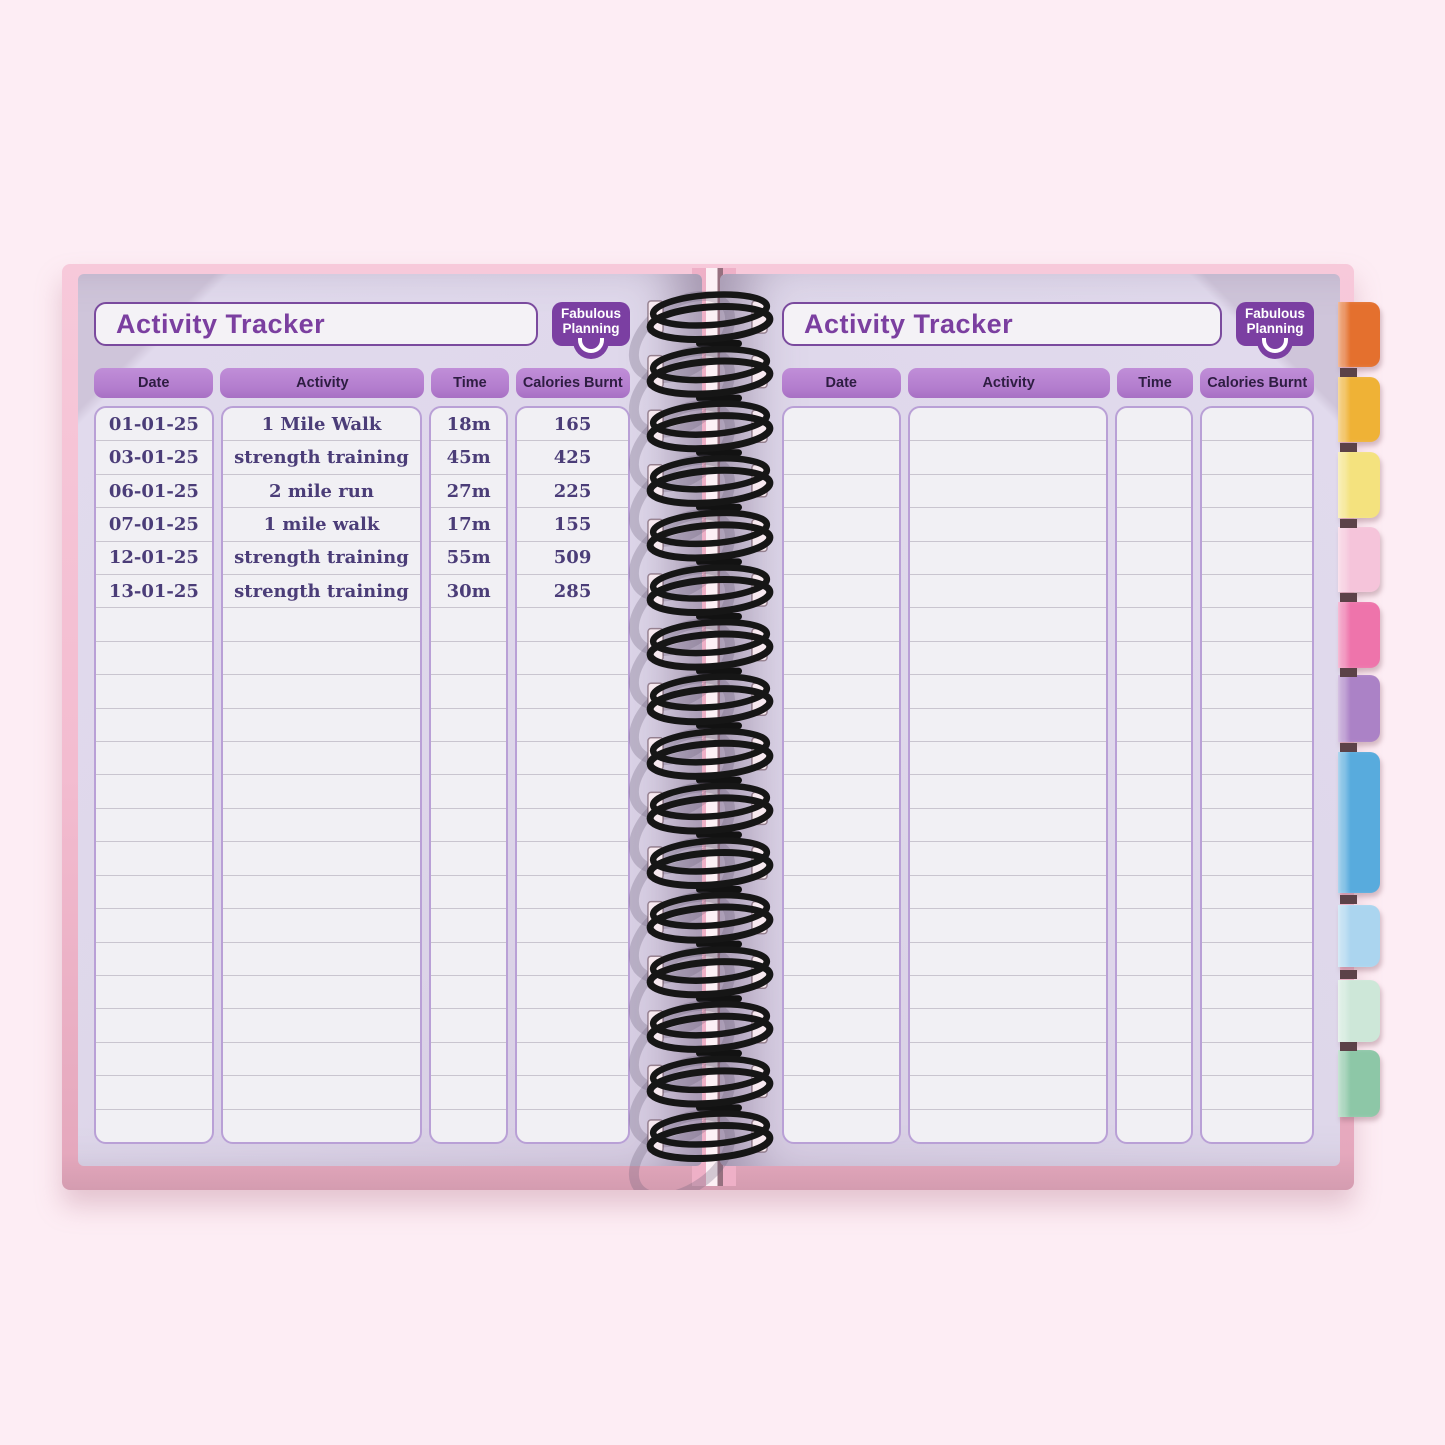 Image resolution: width=1445 pixels, height=1445 pixels. I want to click on table-header-row: Date Activity Time Calories Burnt, so click(1048, 383).